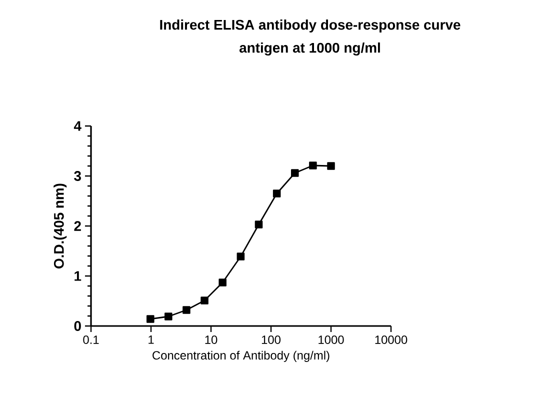  What do you see at coordinates (77, 226) in the screenshot?
I see `y-tick-label: 2` at bounding box center [77, 226].